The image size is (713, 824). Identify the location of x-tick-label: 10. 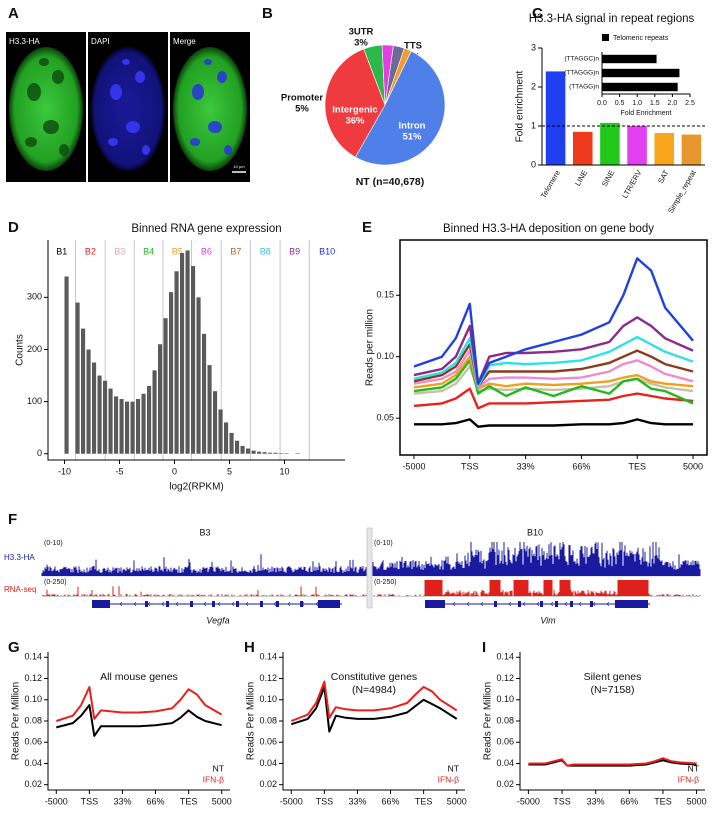
(284, 471).